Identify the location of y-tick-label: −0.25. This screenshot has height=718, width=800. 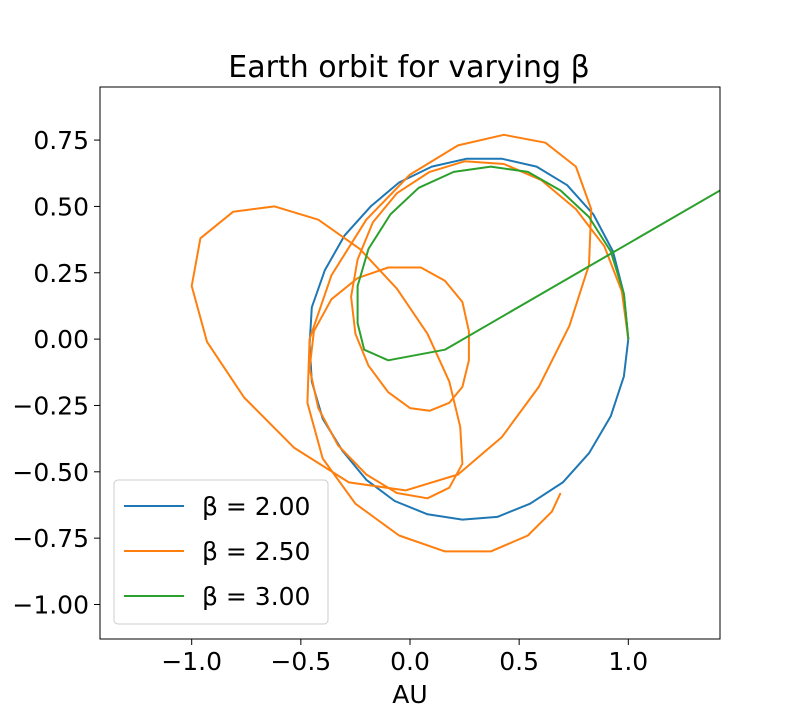
(50, 405).